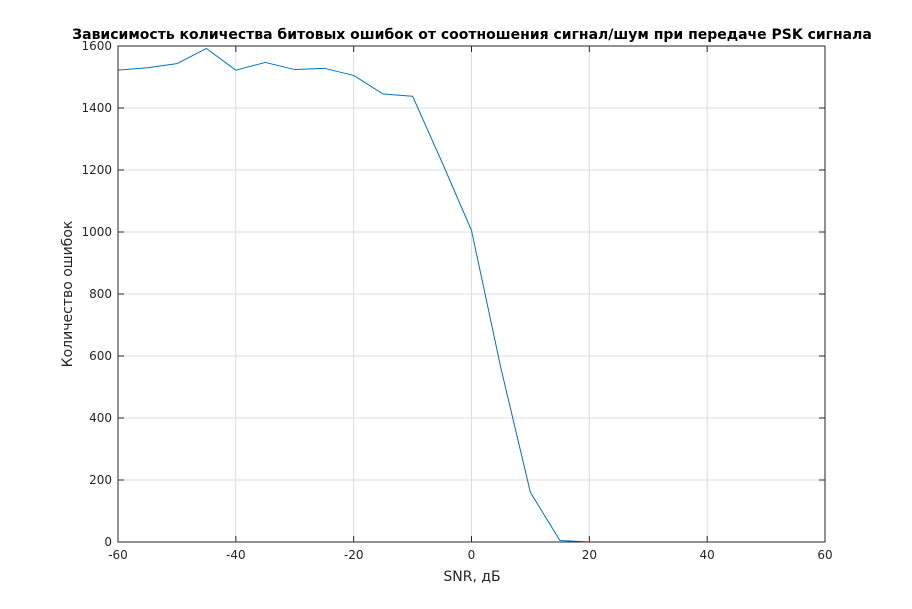 This screenshot has height=609, width=912. What do you see at coordinates (471, 577) in the screenshot?
I see `x-axis-title: SNR, дБ` at bounding box center [471, 577].